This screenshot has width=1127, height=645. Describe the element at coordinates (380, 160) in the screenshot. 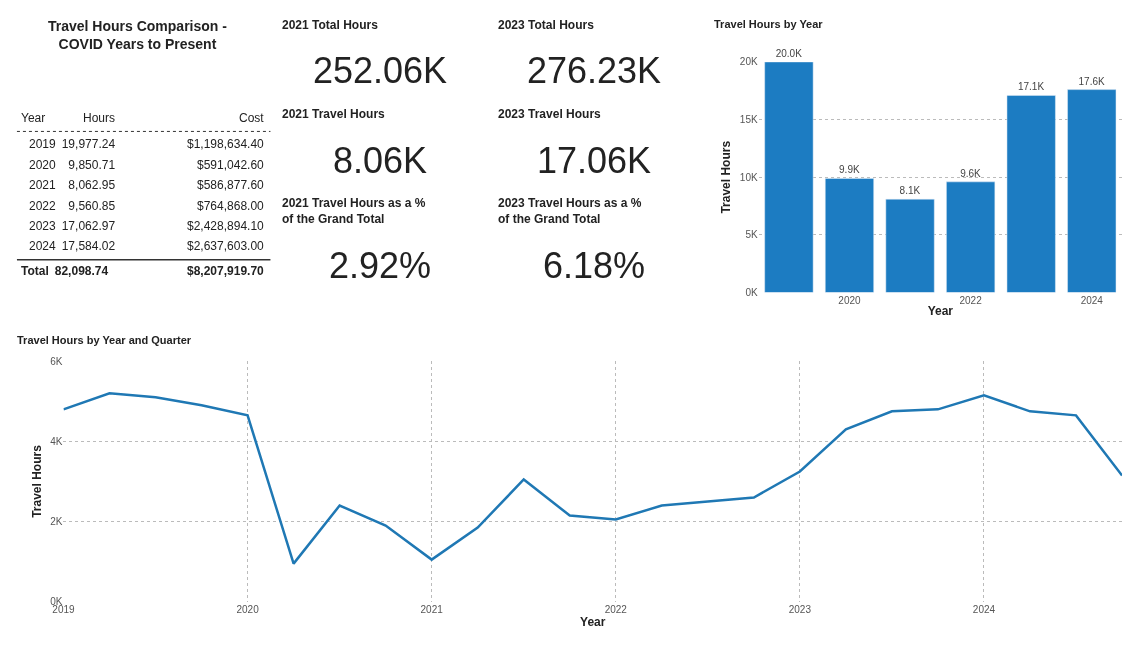

I see `text: 8.06K` at that location.